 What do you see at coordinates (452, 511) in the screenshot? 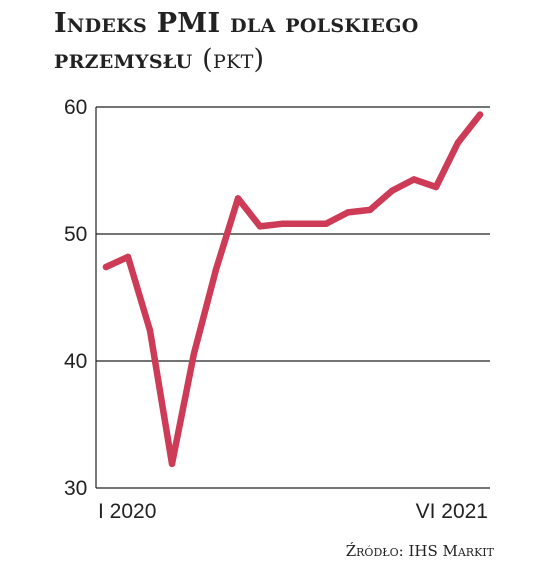
I see `x-tick-label-end: VI 2021` at bounding box center [452, 511].